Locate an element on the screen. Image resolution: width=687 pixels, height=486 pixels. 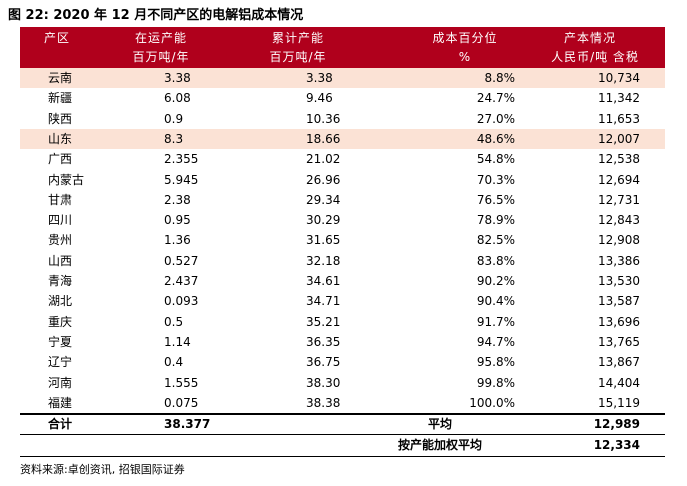
table-cell: 山东 is located at coordinates (60, 138).